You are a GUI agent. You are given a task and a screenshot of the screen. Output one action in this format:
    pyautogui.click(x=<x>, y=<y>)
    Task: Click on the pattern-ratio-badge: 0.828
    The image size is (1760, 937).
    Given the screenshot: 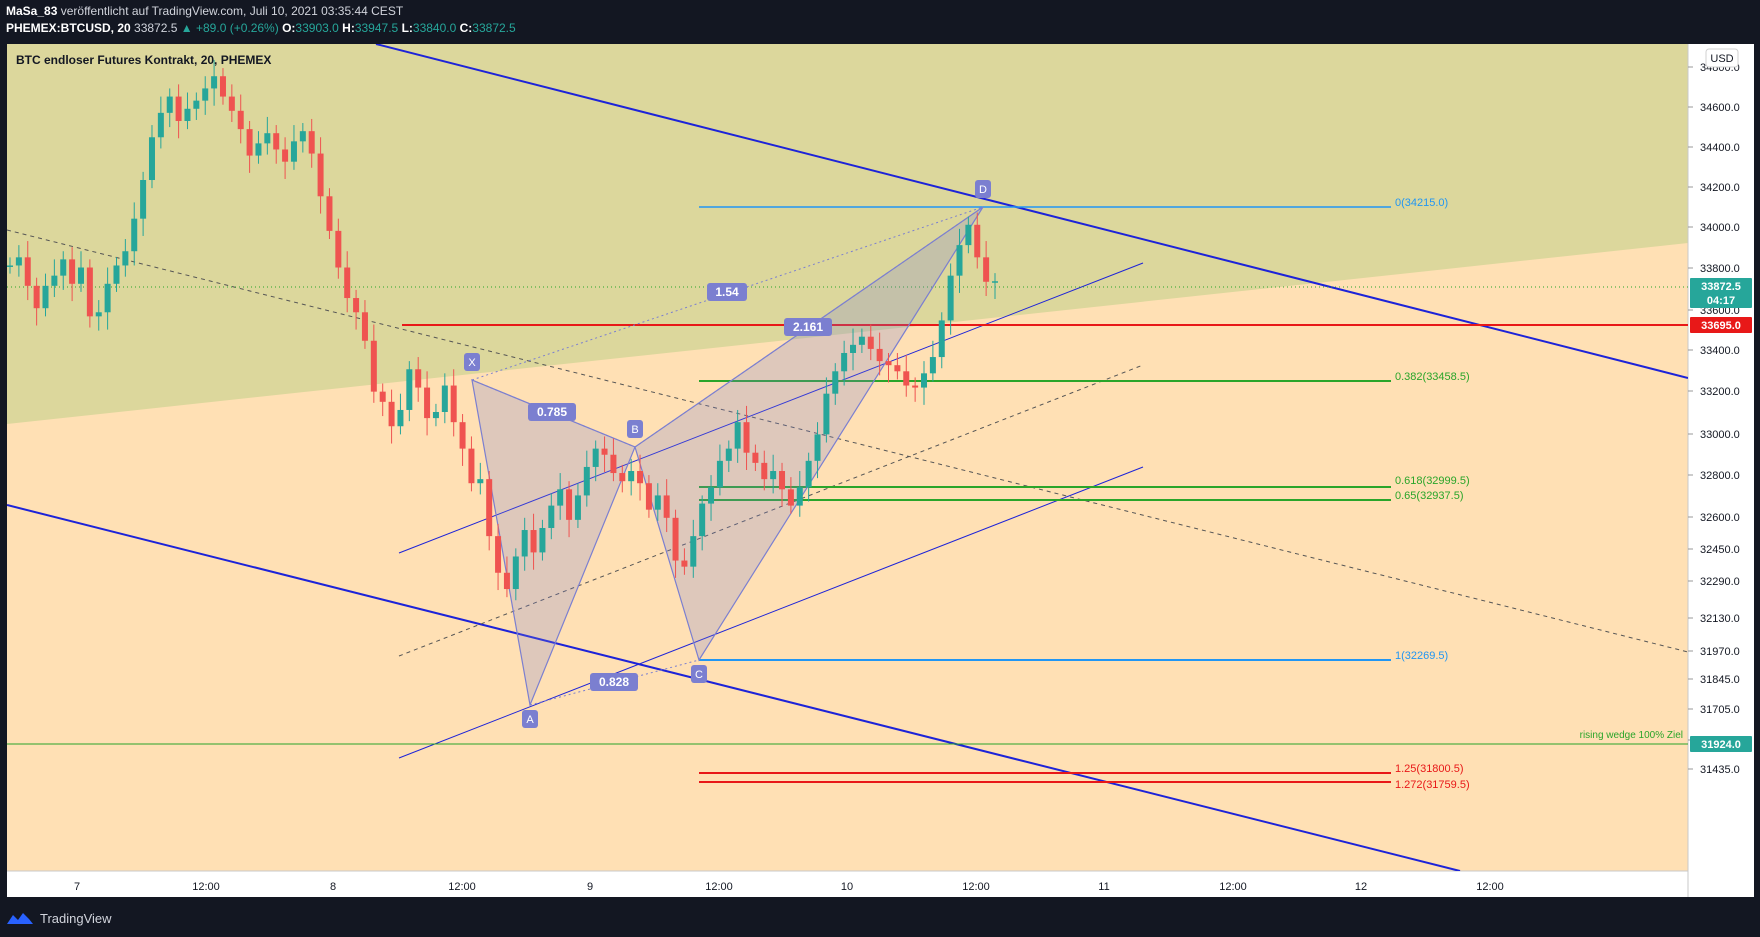 What is the action you would take?
    pyautogui.click(x=614, y=682)
    